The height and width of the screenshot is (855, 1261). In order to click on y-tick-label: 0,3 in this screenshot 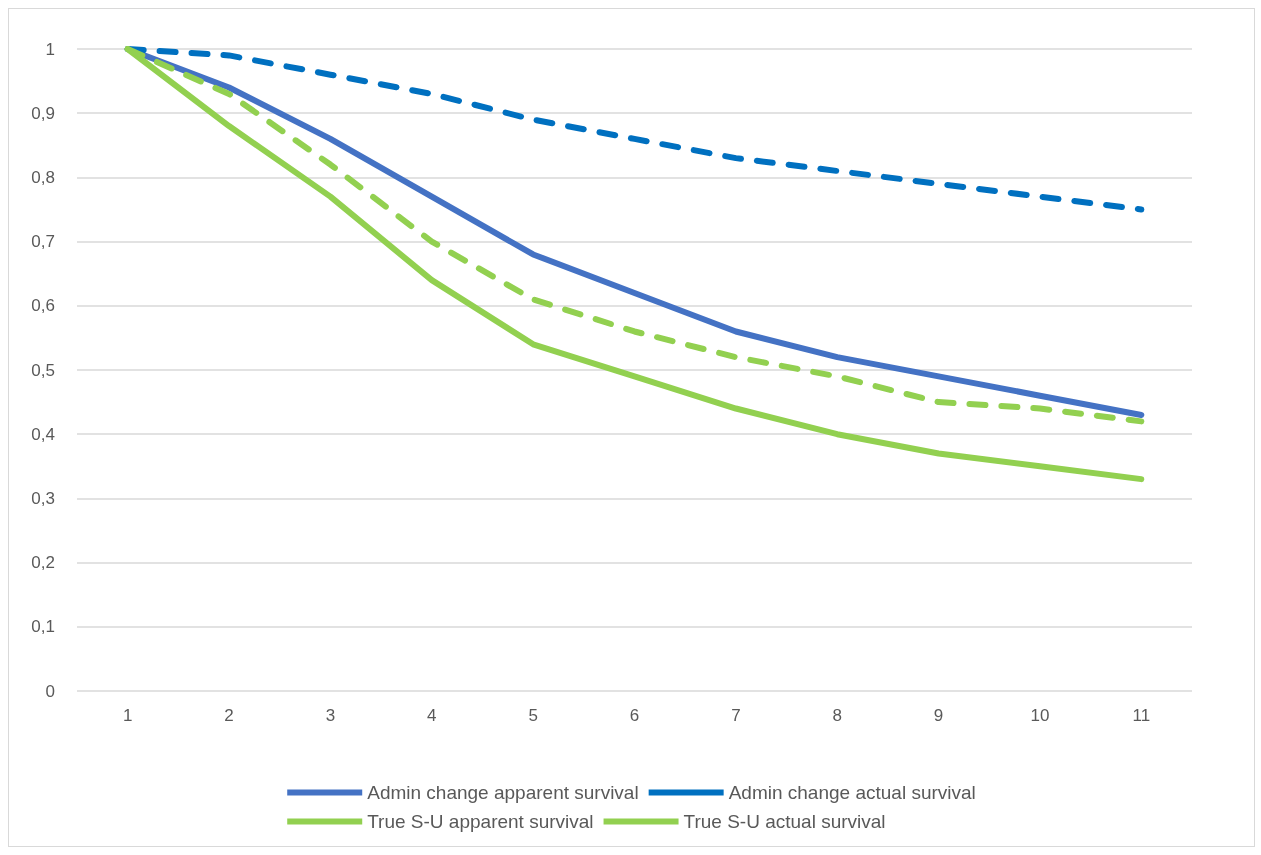, I will do `click(43, 498)`.